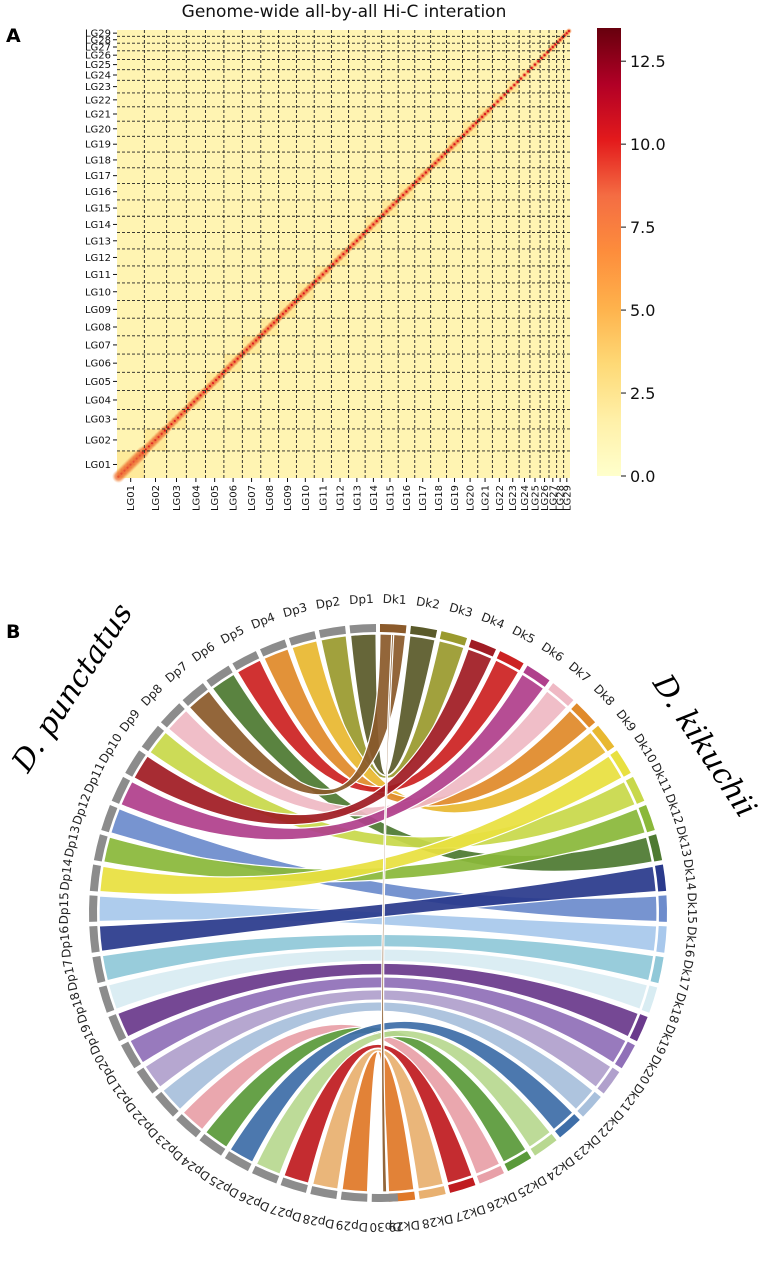 The image size is (761, 1264). Describe the element at coordinates (98, 327) in the screenshot. I see `y-tick-label: LG08` at that location.